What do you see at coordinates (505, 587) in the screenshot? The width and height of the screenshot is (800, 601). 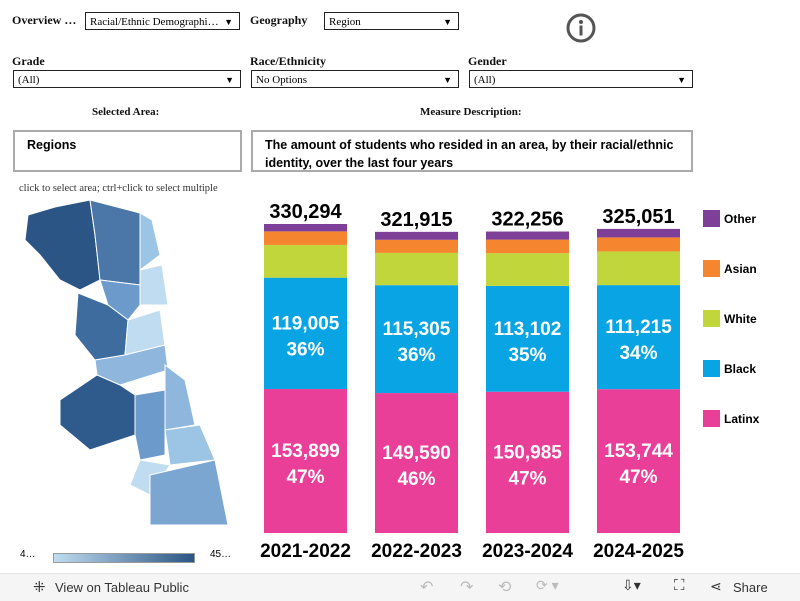 I see `revert-icon: ⟲` at bounding box center [505, 587].